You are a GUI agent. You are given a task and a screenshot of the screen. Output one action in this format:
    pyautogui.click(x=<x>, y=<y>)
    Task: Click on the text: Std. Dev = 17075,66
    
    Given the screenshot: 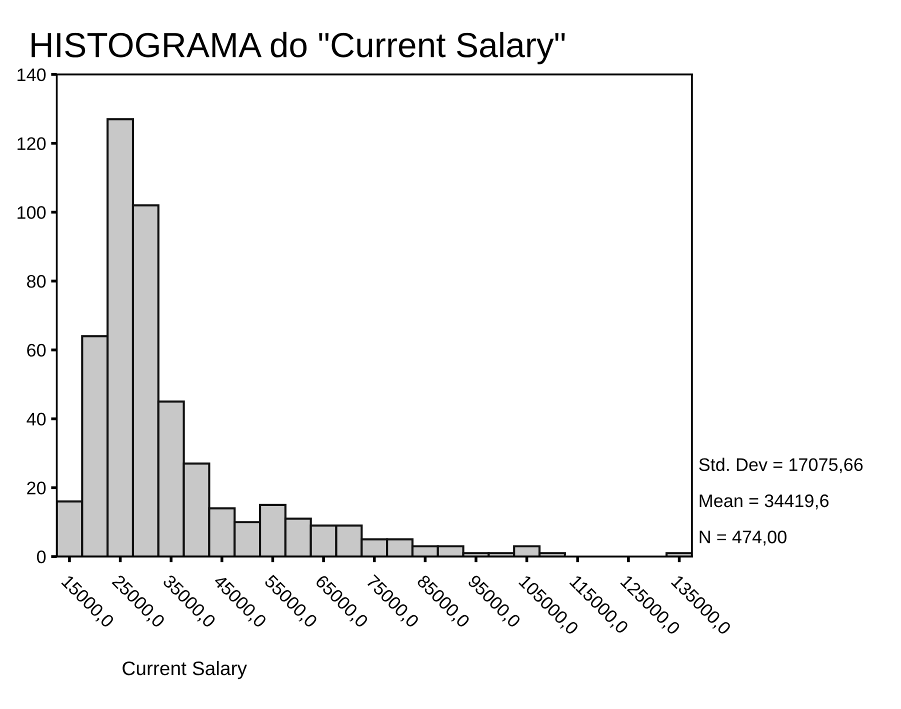 What is the action you would take?
    pyautogui.click(x=781, y=466)
    